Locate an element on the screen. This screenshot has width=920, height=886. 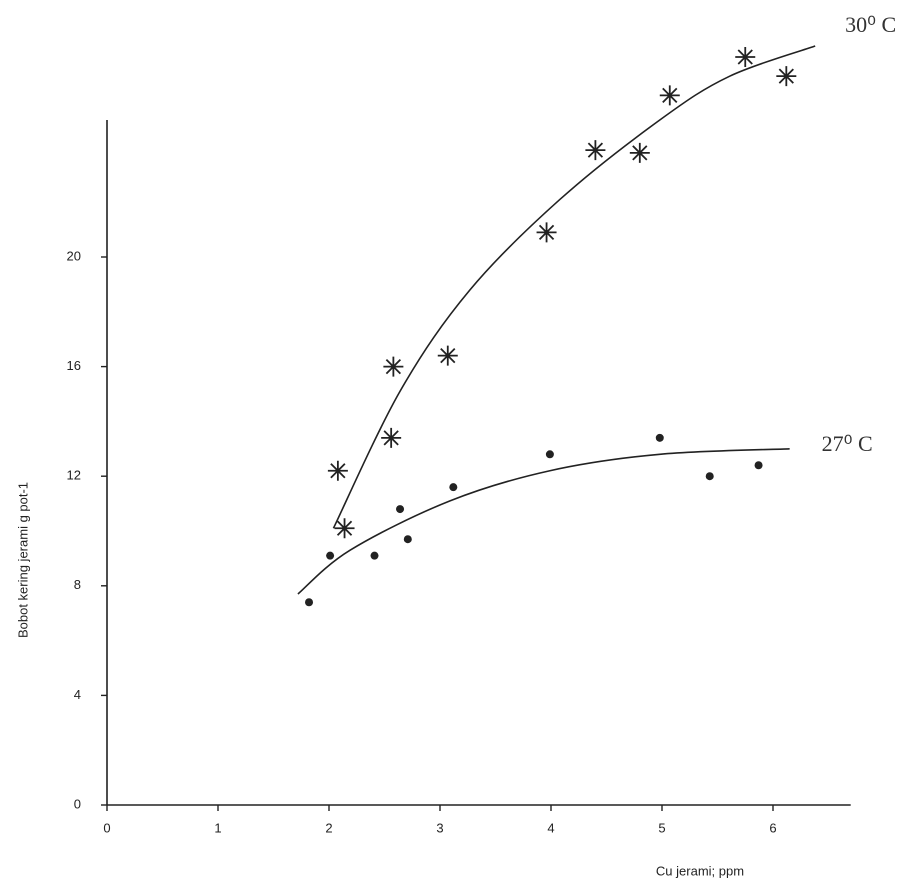
y-tick-label: 4 is located at coordinates (77, 694).